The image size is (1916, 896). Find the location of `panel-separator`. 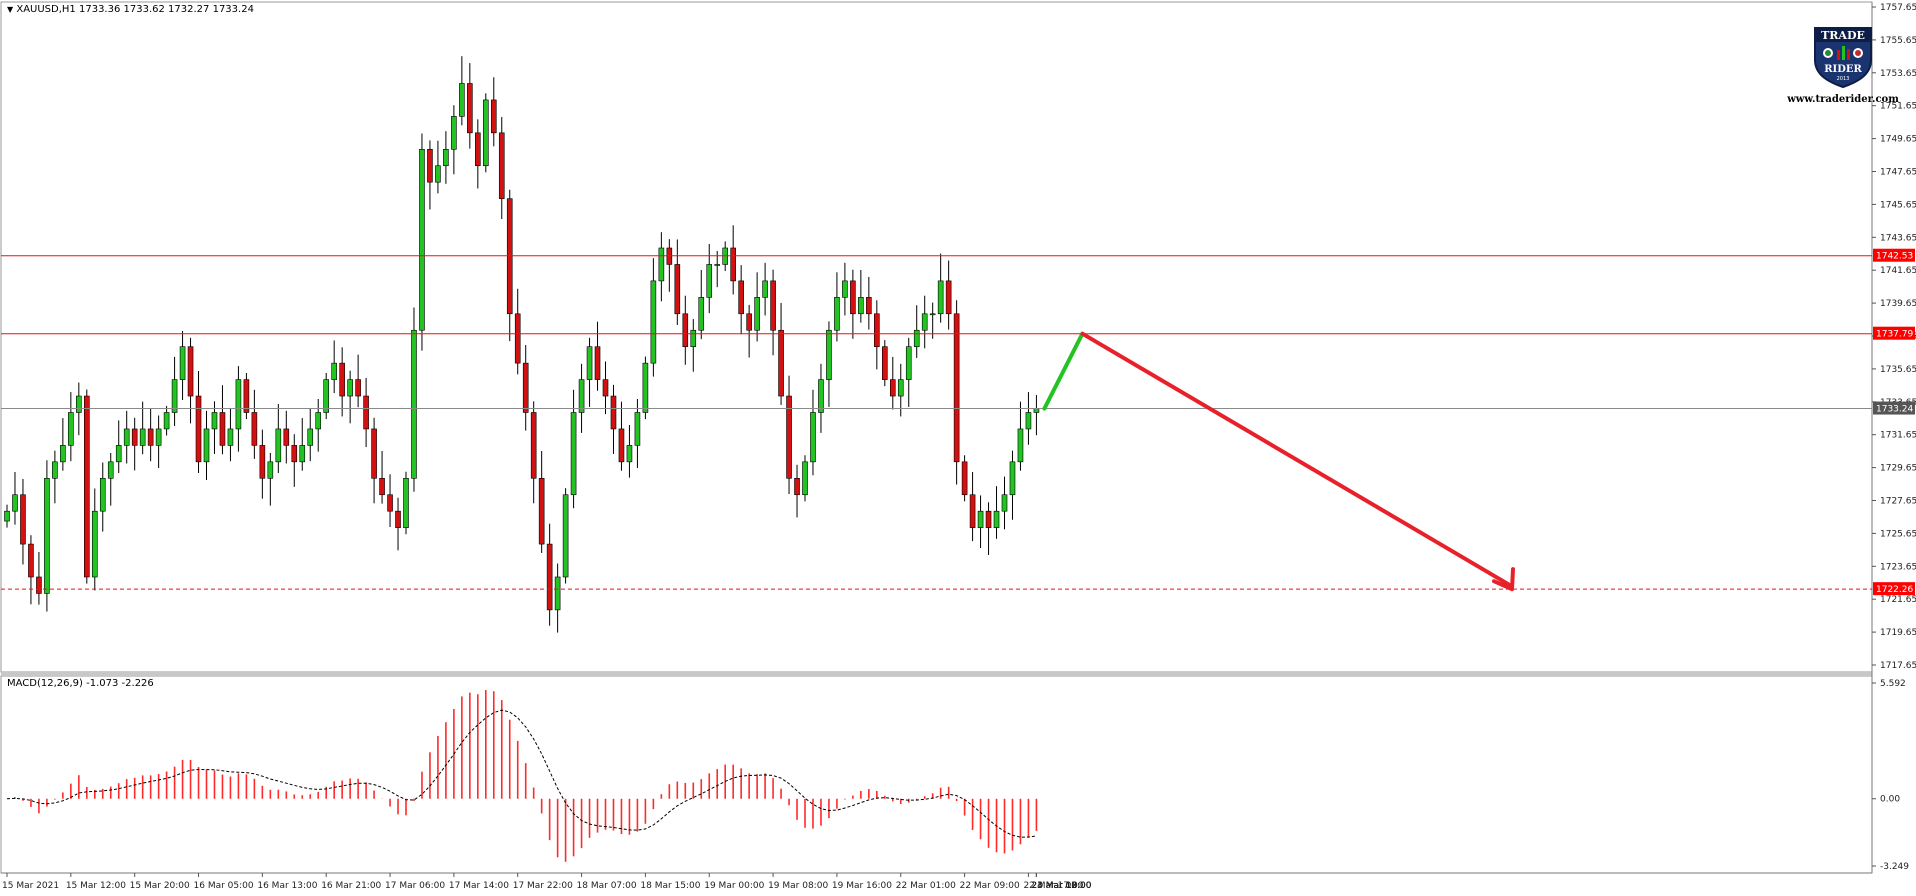

panel-separator is located at coordinates (936, 674).